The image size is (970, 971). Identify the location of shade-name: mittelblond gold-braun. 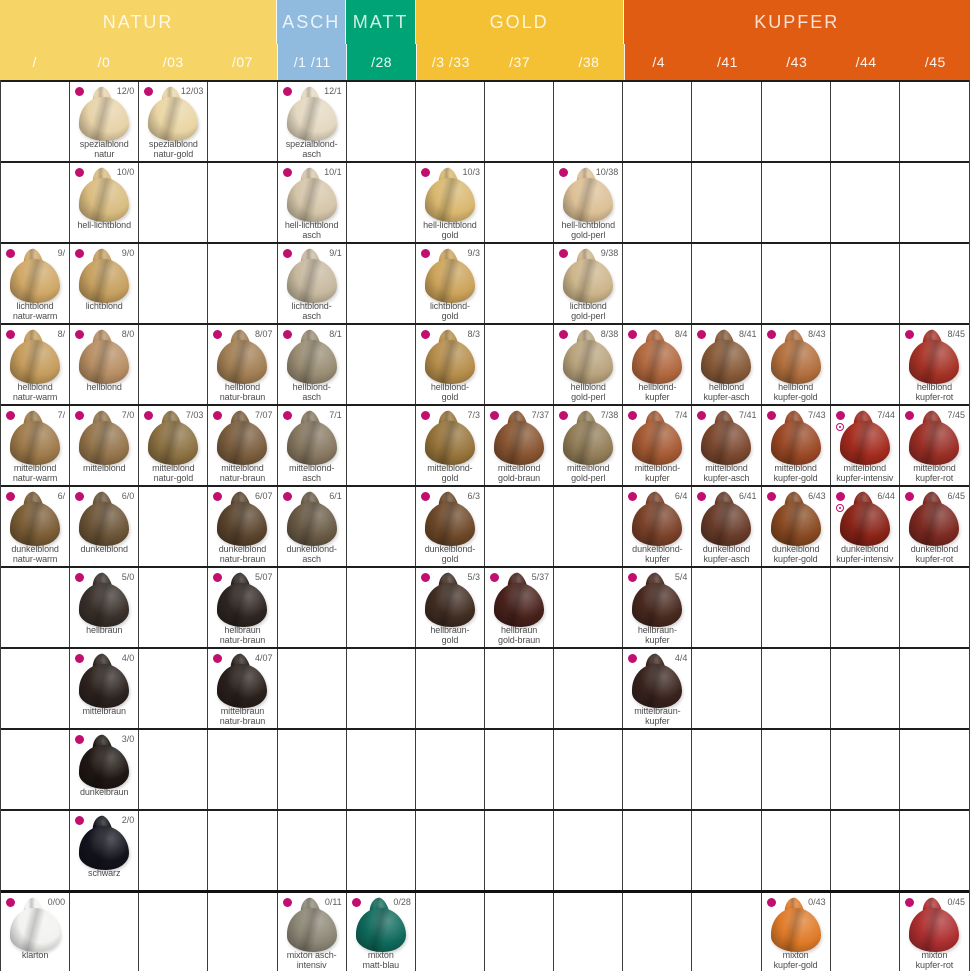
(519, 473).